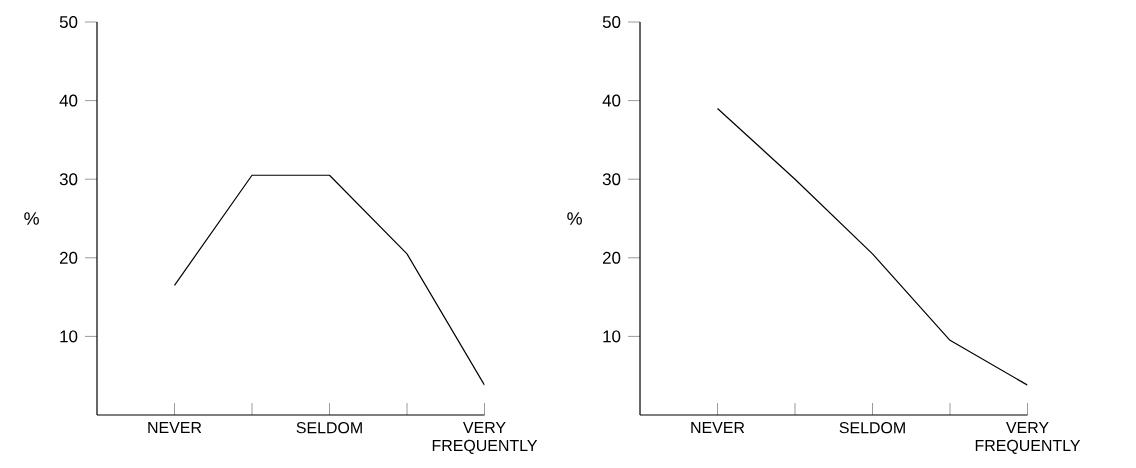 This screenshot has width=1136, height=468. Describe the element at coordinates (329, 280) in the screenshot. I see `line-series` at that location.